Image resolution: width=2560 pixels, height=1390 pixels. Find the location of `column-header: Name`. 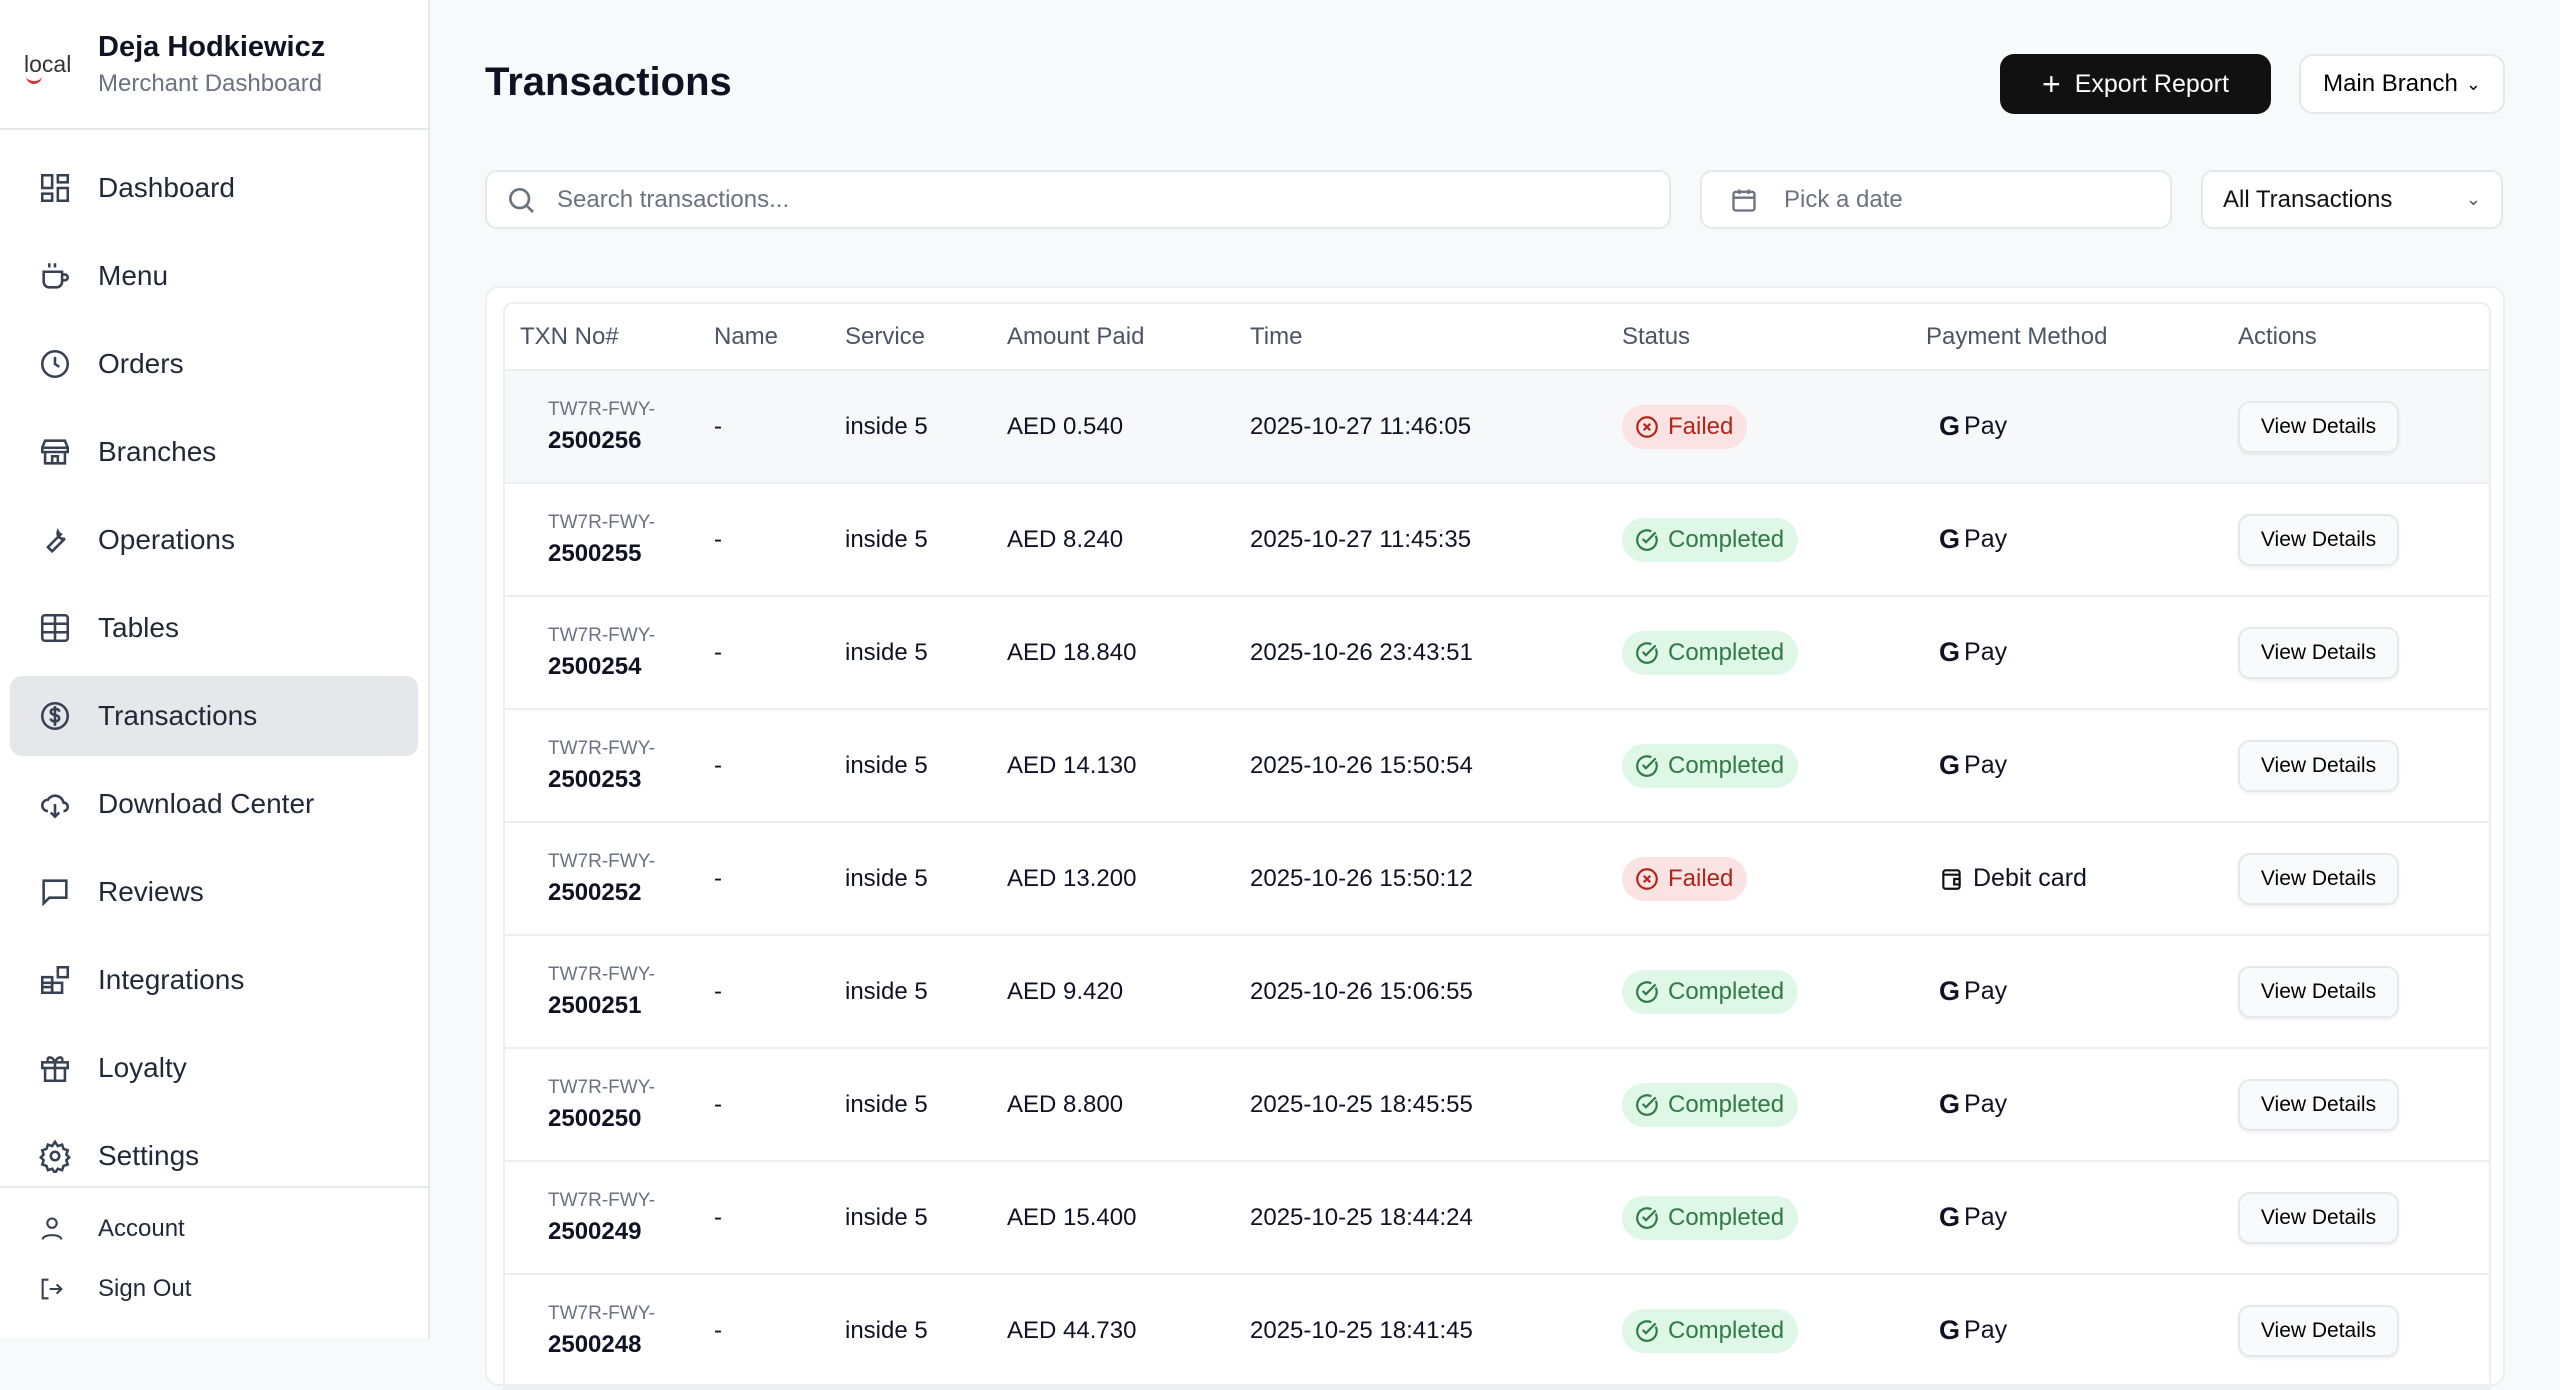

column-header: Name is located at coordinates (746, 336).